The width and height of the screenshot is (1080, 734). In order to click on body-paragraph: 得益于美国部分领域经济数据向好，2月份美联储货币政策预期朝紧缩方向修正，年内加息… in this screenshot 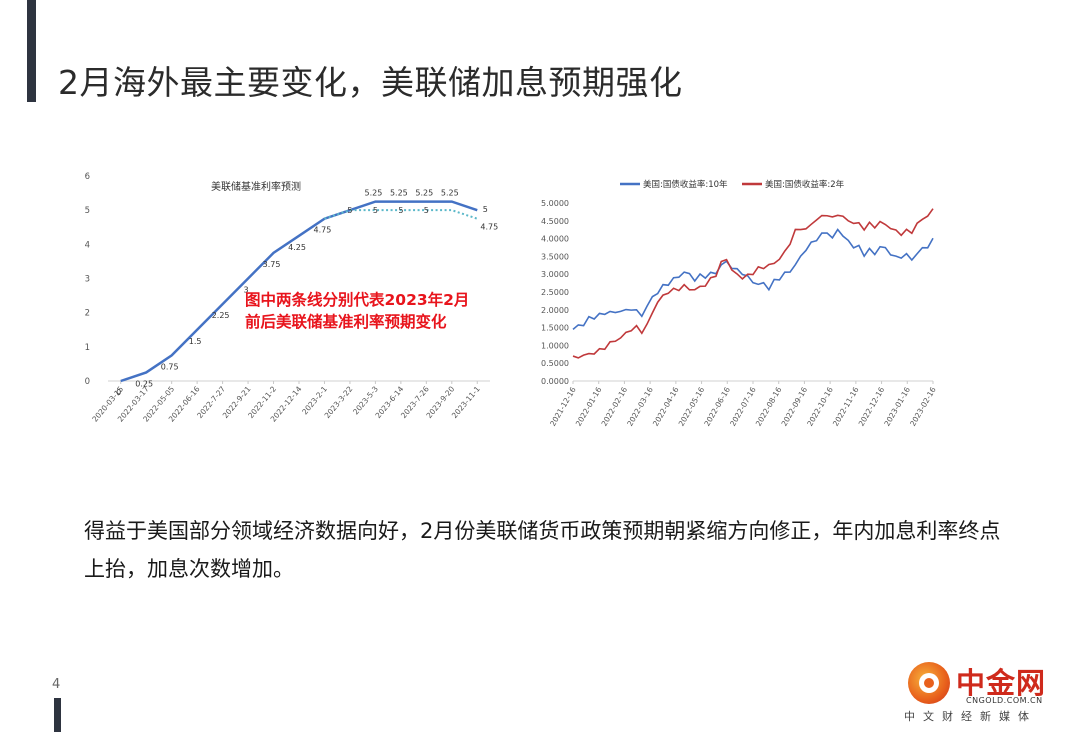, I will do `click(542, 550)`.